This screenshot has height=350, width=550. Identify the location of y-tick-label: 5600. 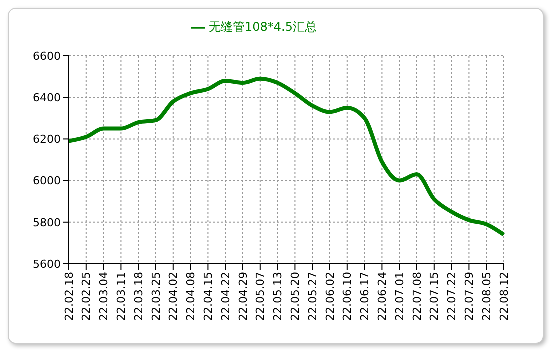
(47, 264).